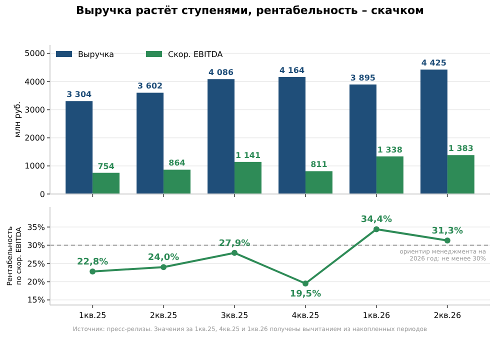  What do you see at coordinates (34, 81) in the screenshot?
I see `y-tick-label: 4000` at bounding box center [34, 81].